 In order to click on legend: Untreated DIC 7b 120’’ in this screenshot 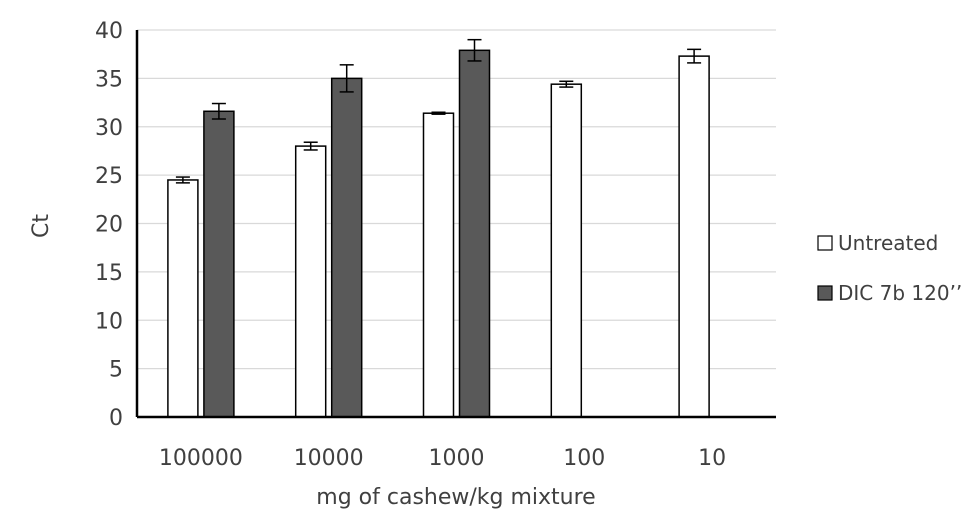, I will do `click(889, 268)`.